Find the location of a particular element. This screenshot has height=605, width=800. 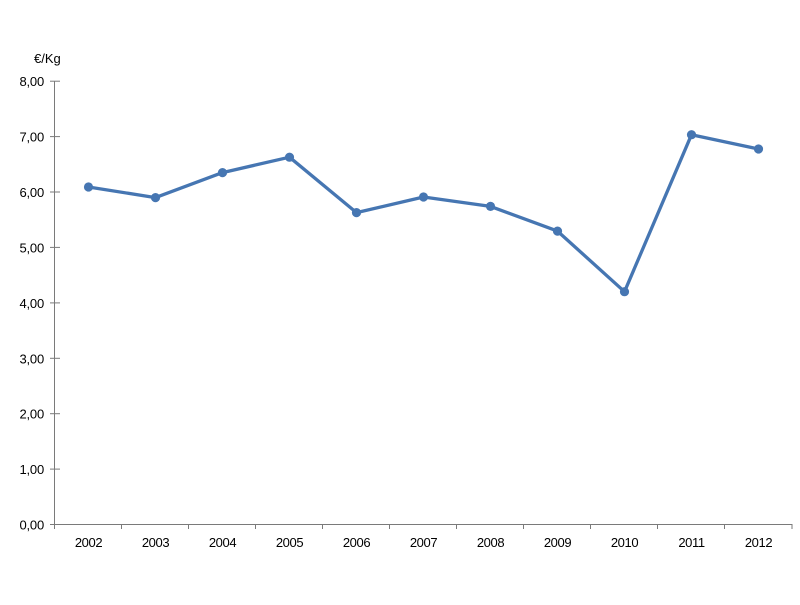

svg-text: 6,00 is located at coordinates (31, 192).